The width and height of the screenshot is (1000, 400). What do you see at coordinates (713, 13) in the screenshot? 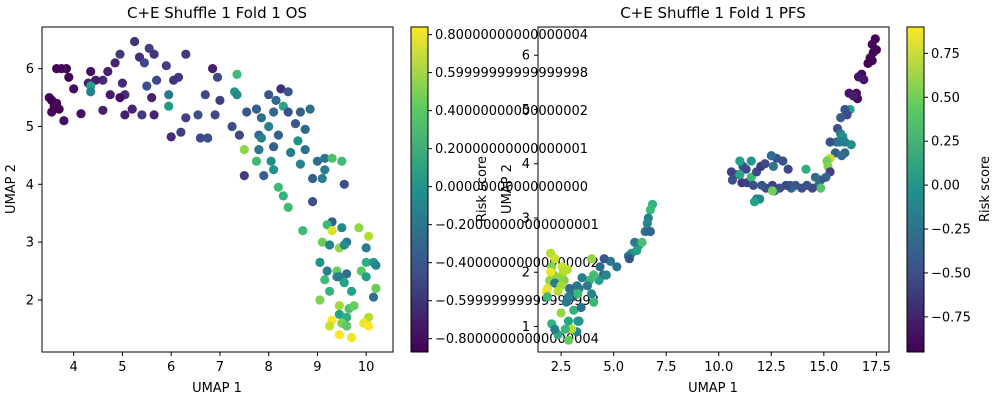
I see `chart-title: C+E Shuffle 1 Fold 1 PFS` at bounding box center [713, 13].